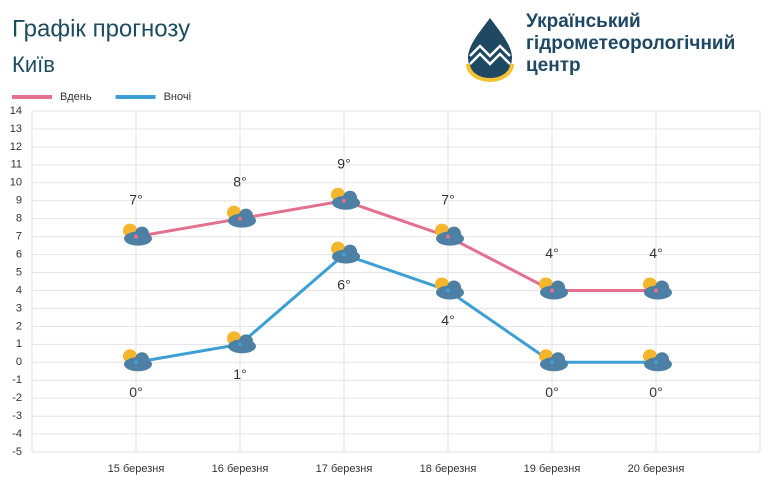 This screenshot has height=484, width=770. I want to click on series-line, so click(395, 245).